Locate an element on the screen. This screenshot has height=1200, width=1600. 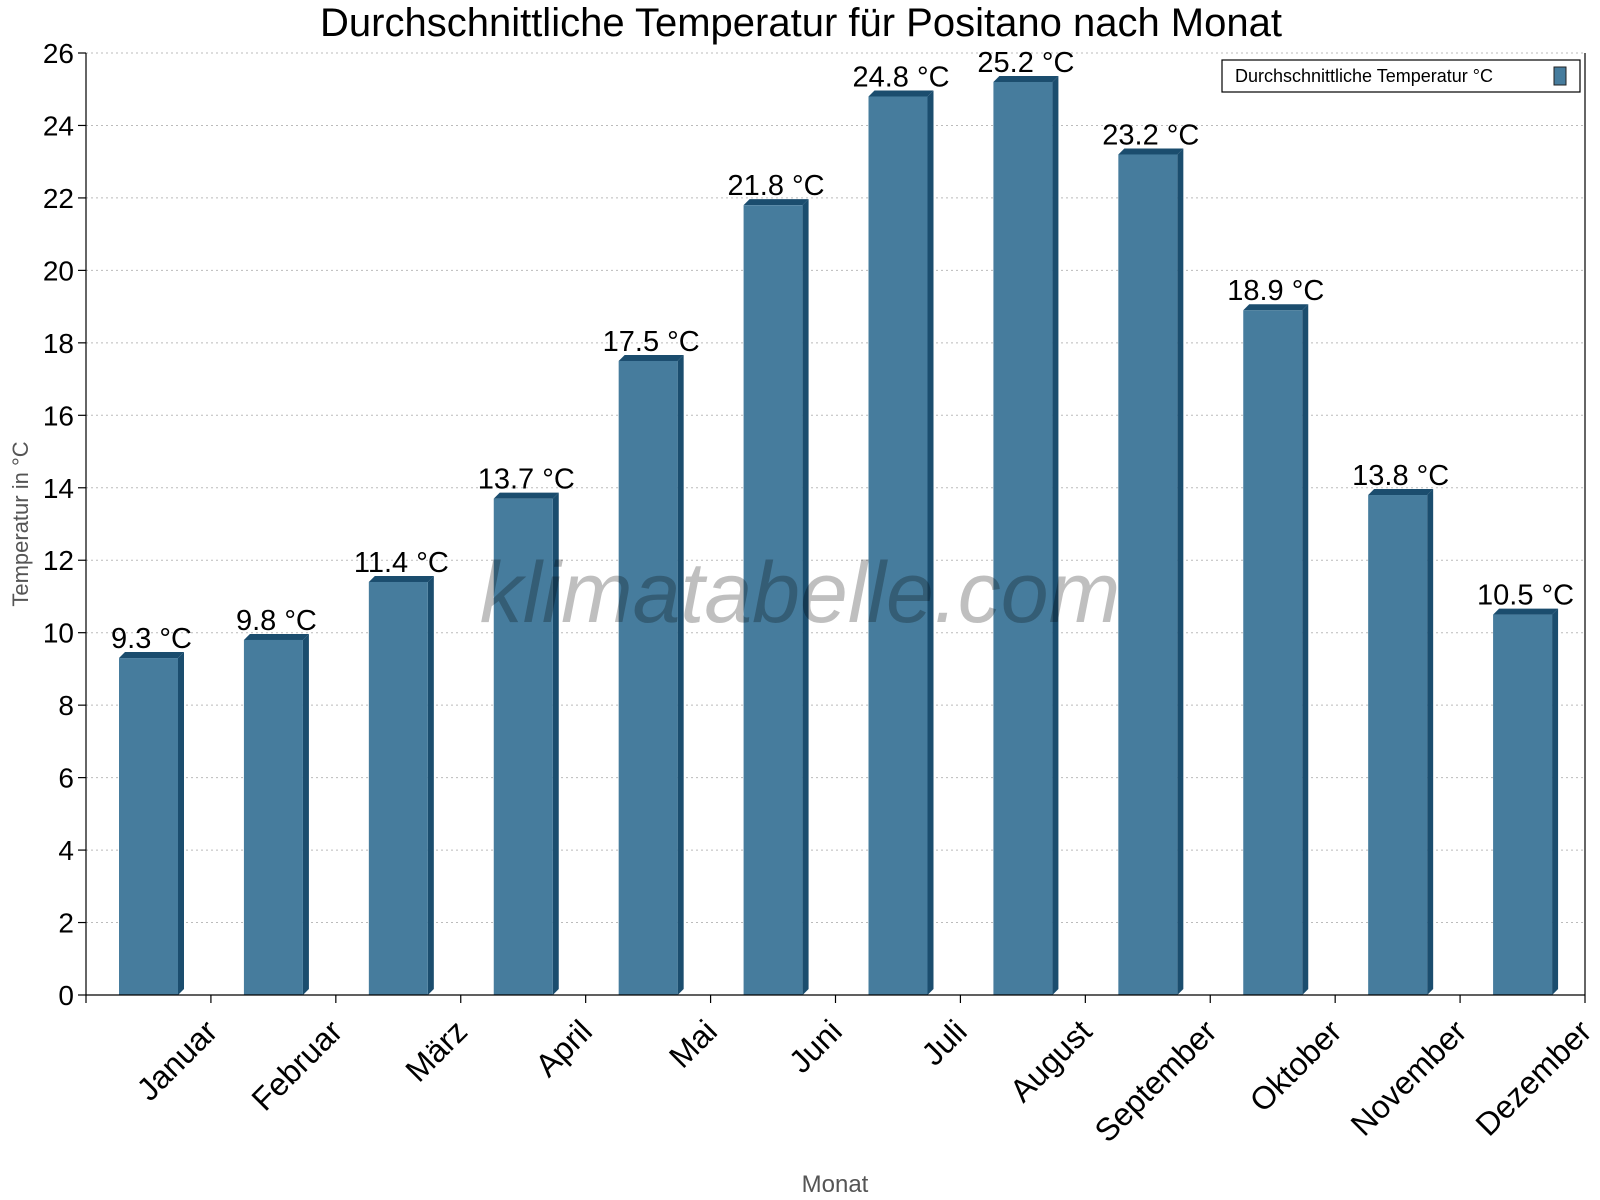
y-tick-label: 8 is located at coordinates (66, 705).